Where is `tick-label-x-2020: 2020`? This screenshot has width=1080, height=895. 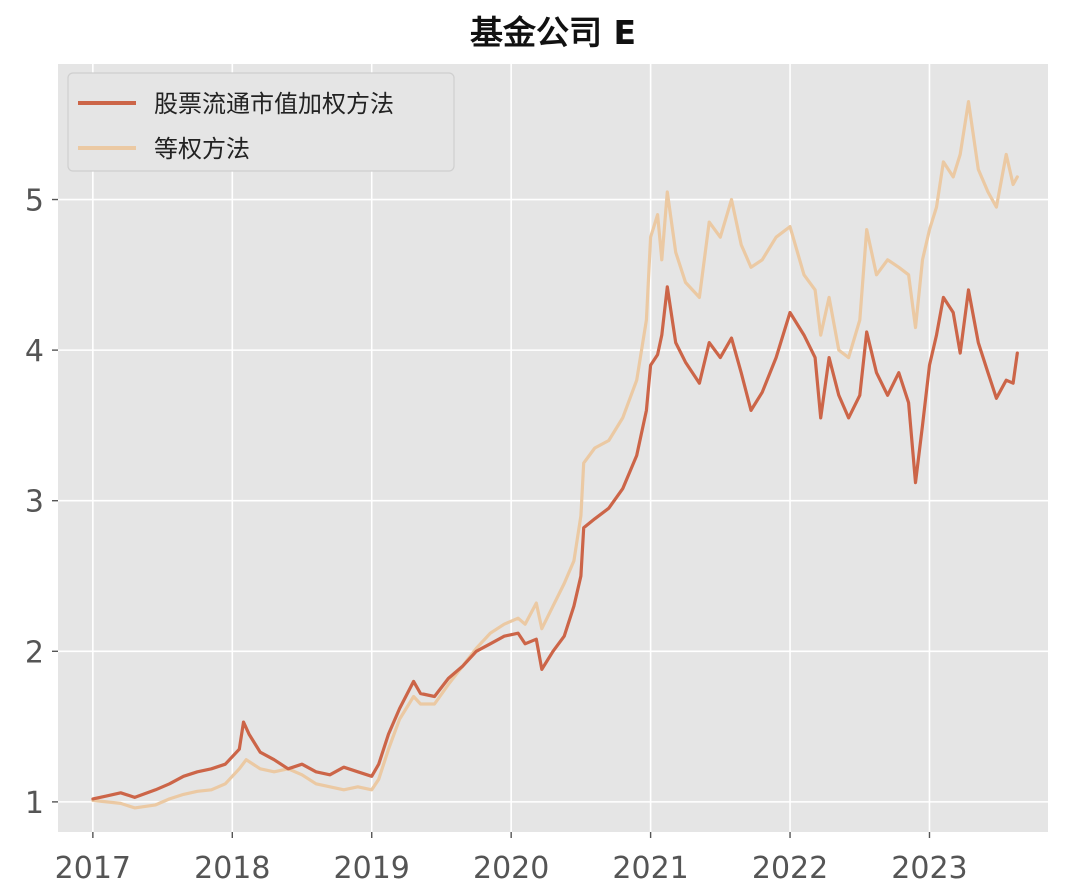 tick-label-x-2020: 2020 is located at coordinates (511, 868).